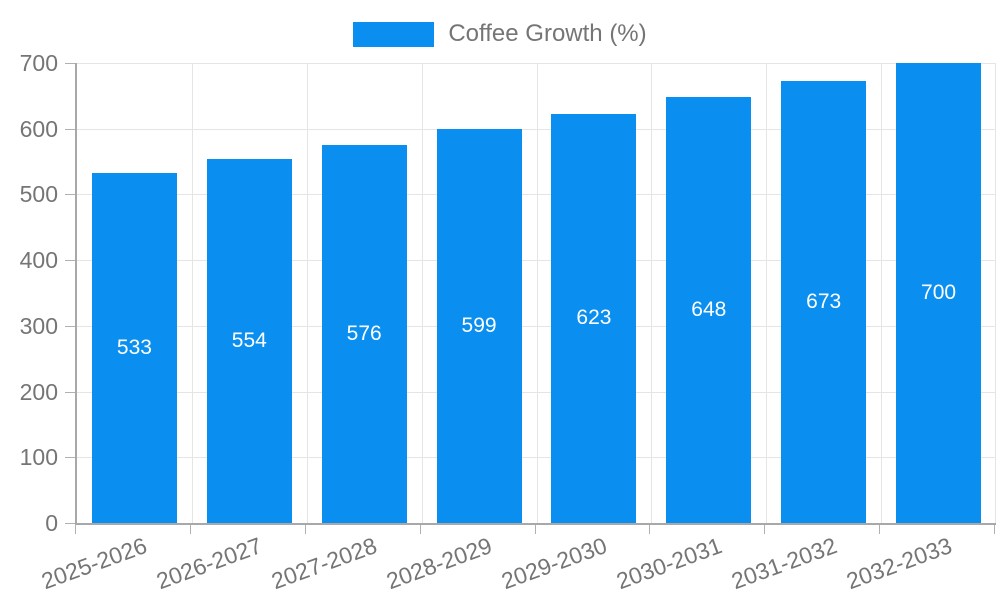 The image size is (1000, 600). I want to click on bar-value-label: 673, so click(824, 301).